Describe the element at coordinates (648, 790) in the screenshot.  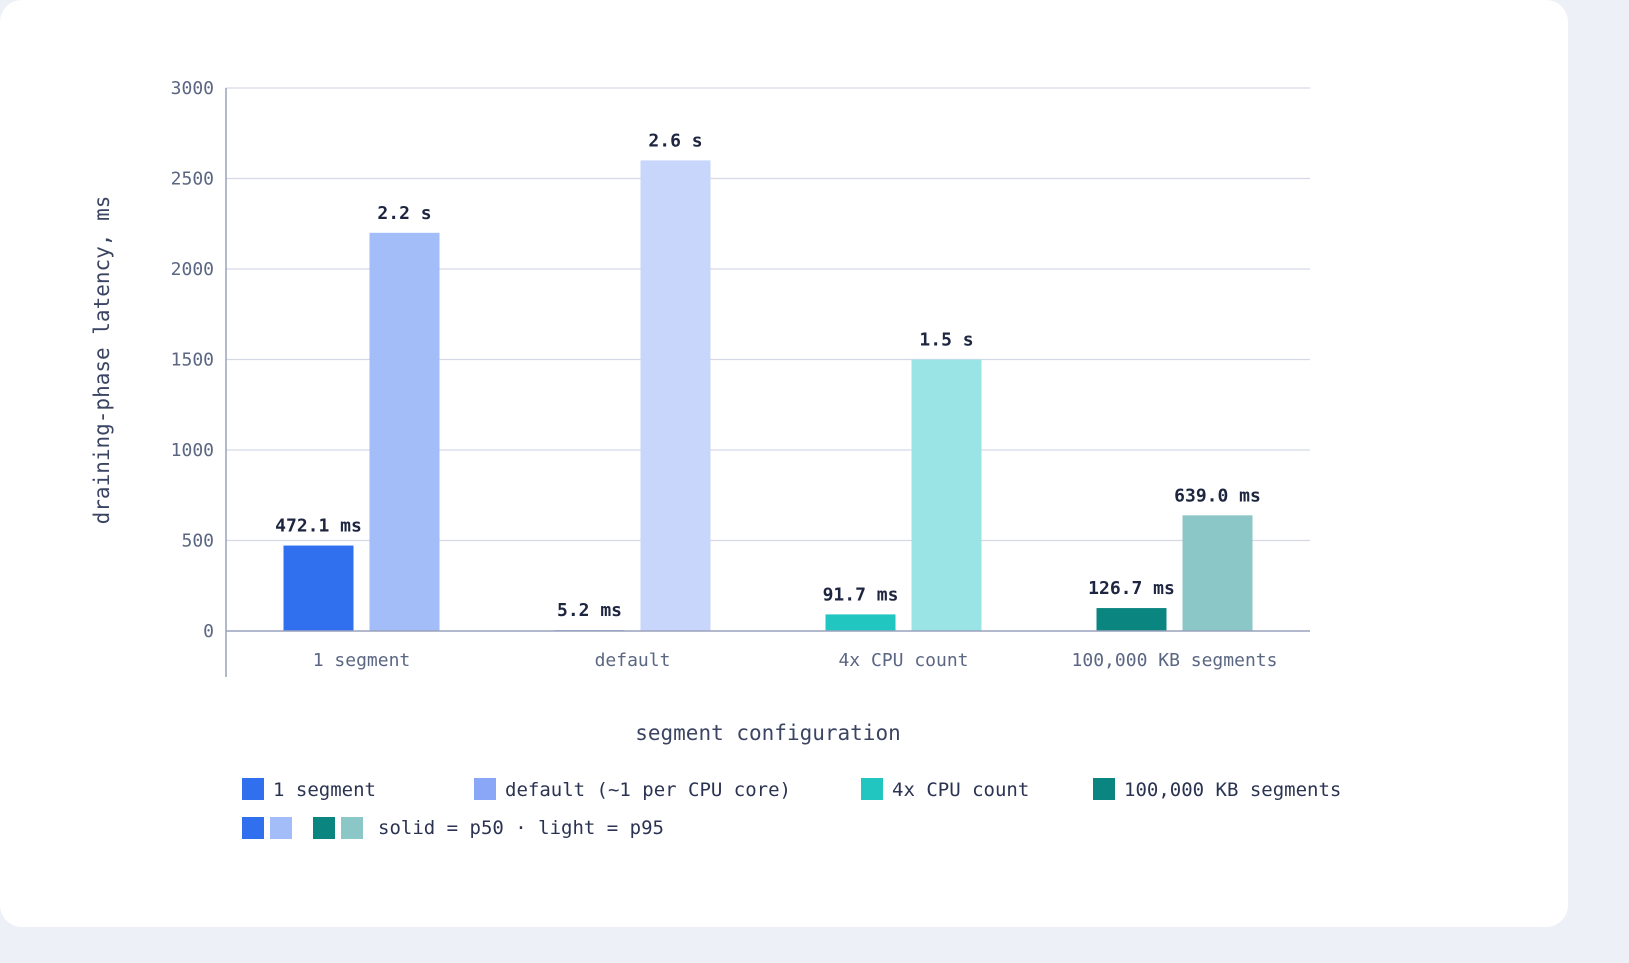
I see `legend-label: default (~1 per CPU core)` at that location.